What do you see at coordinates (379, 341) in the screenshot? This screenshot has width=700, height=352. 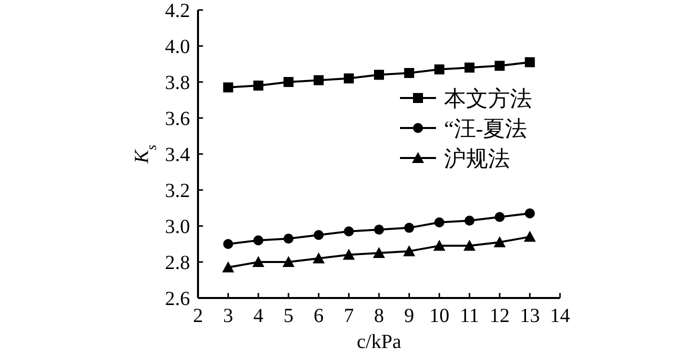 I see `x-axis-title: c/kPa` at bounding box center [379, 341].